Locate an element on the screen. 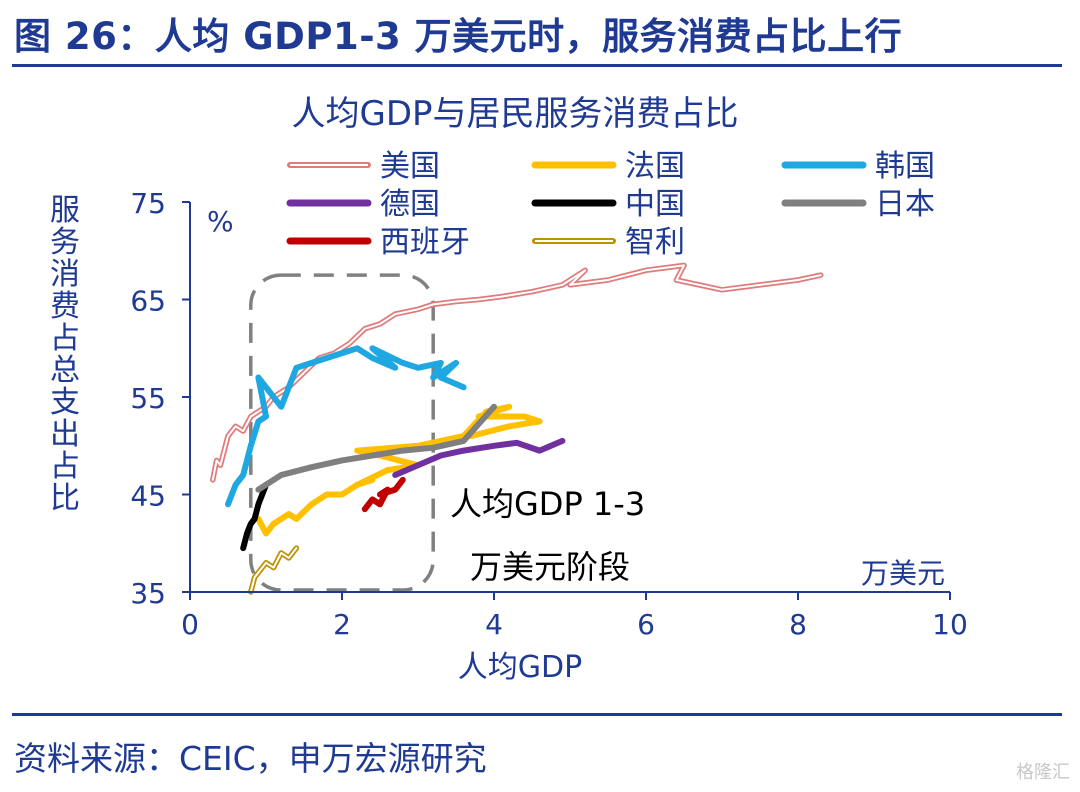  y-unit-label: % is located at coordinates (220, 221).